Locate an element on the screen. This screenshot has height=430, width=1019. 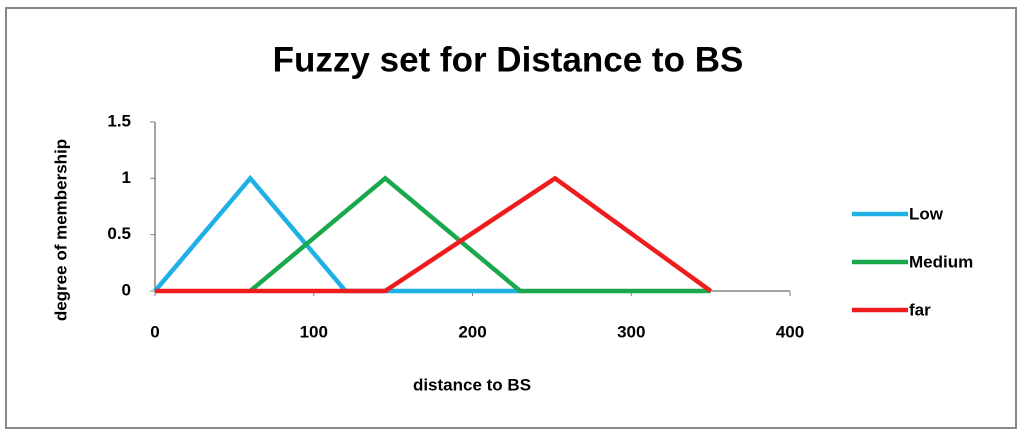
legend-label: Medium is located at coordinates (941, 261).